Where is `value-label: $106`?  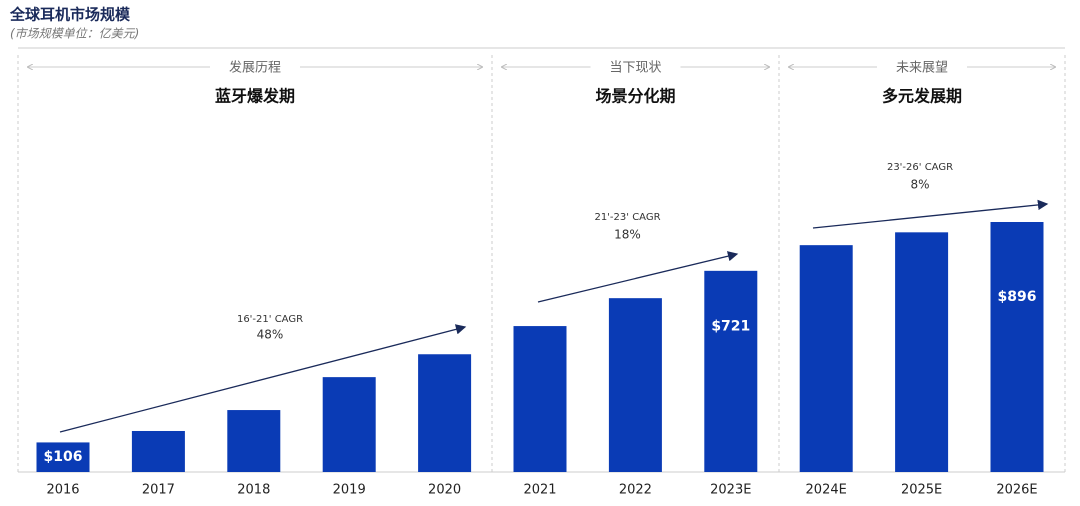 value-label: $106 is located at coordinates (63, 457).